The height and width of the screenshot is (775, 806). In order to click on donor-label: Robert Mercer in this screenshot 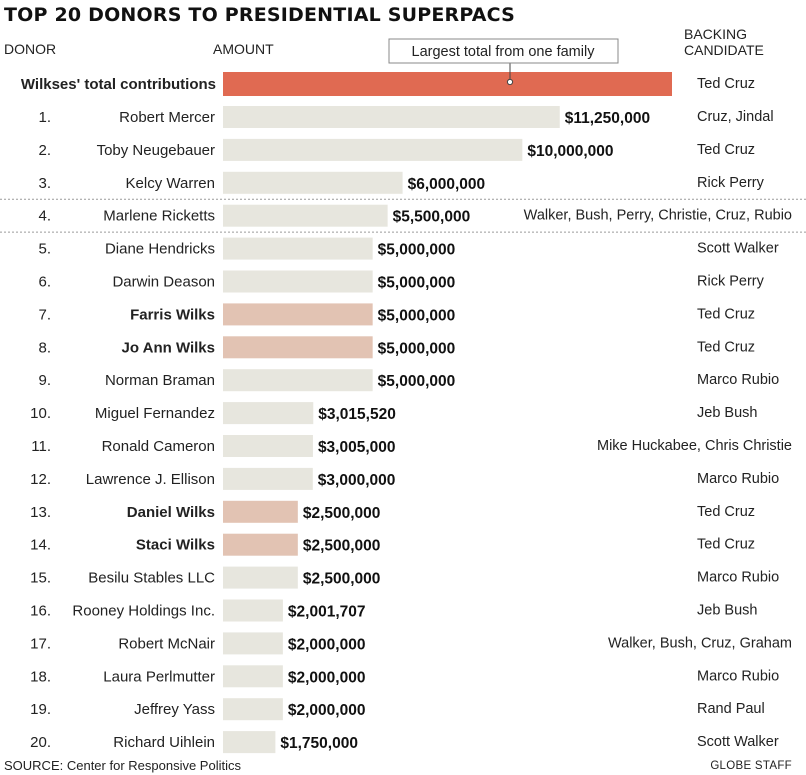, I will do `click(167, 117)`.